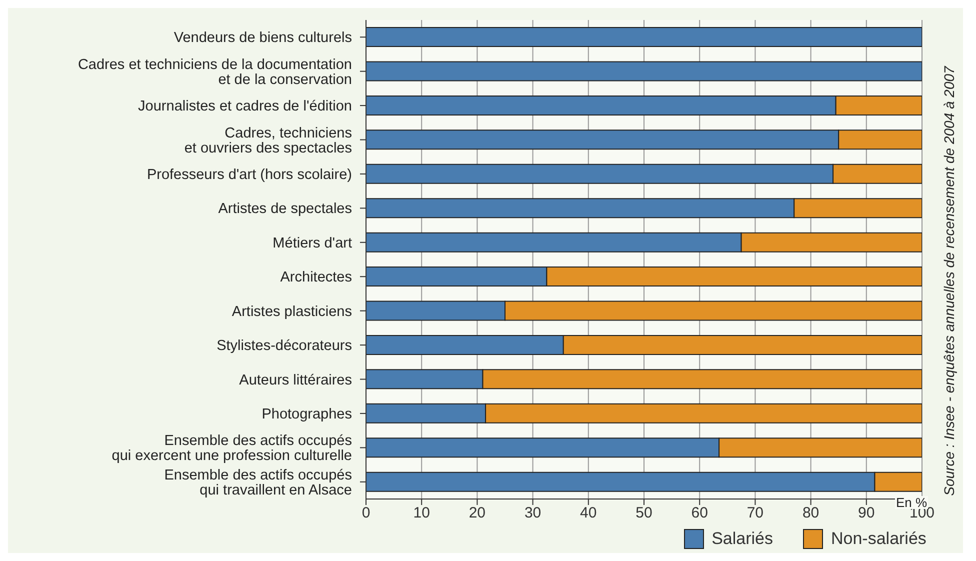 The image size is (976, 561). What do you see at coordinates (699, 513) in the screenshot?
I see `x-tick-label: 60` at bounding box center [699, 513].